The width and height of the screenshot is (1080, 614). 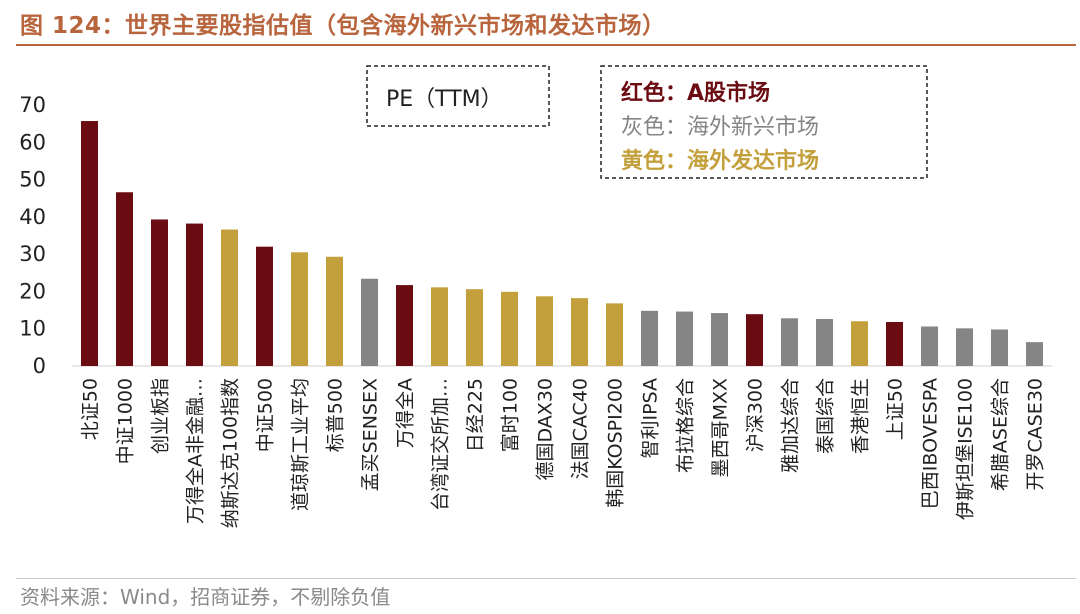 I want to click on x-category-label: 韩国KOSPI200, so click(x=616, y=443).